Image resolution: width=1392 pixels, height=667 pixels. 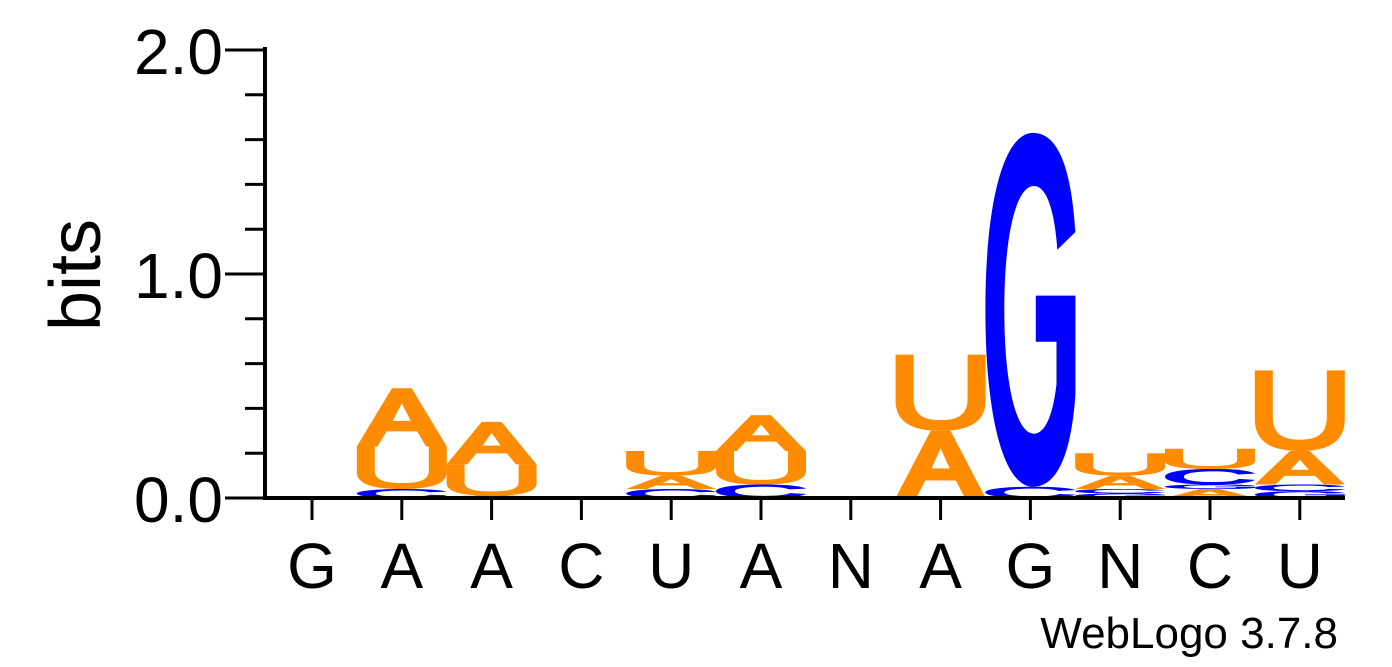 What do you see at coordinates (1120, 482) in the screenshot?
I see `logo-letter-pos10-A` at bounding box center [1120, 482].